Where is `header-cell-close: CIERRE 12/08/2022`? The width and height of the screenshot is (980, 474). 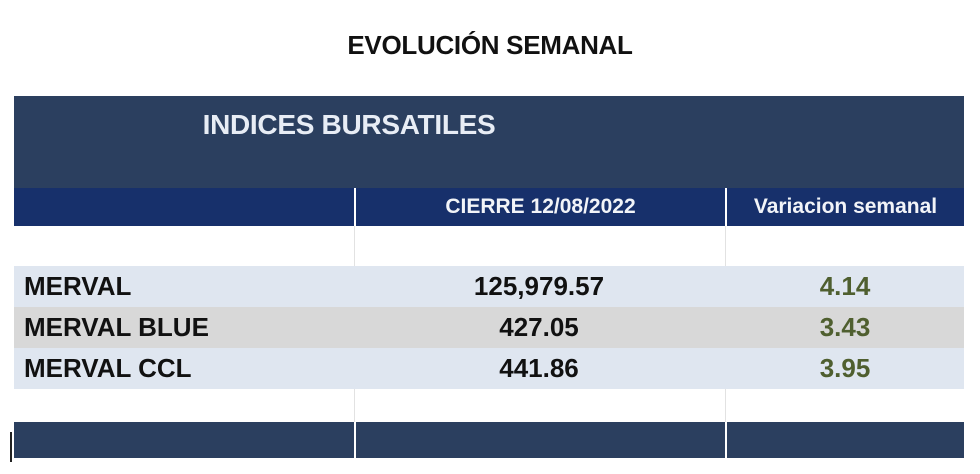 header-cell-close: CIERRE 12/08/2022 is located at coordinates (540, 206).